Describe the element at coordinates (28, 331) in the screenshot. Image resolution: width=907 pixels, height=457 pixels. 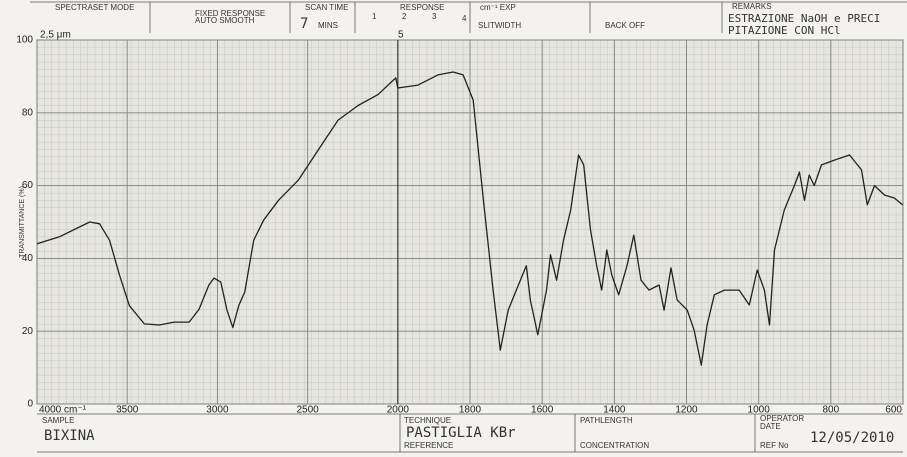
I see `y-tick-label: 20` at that location.